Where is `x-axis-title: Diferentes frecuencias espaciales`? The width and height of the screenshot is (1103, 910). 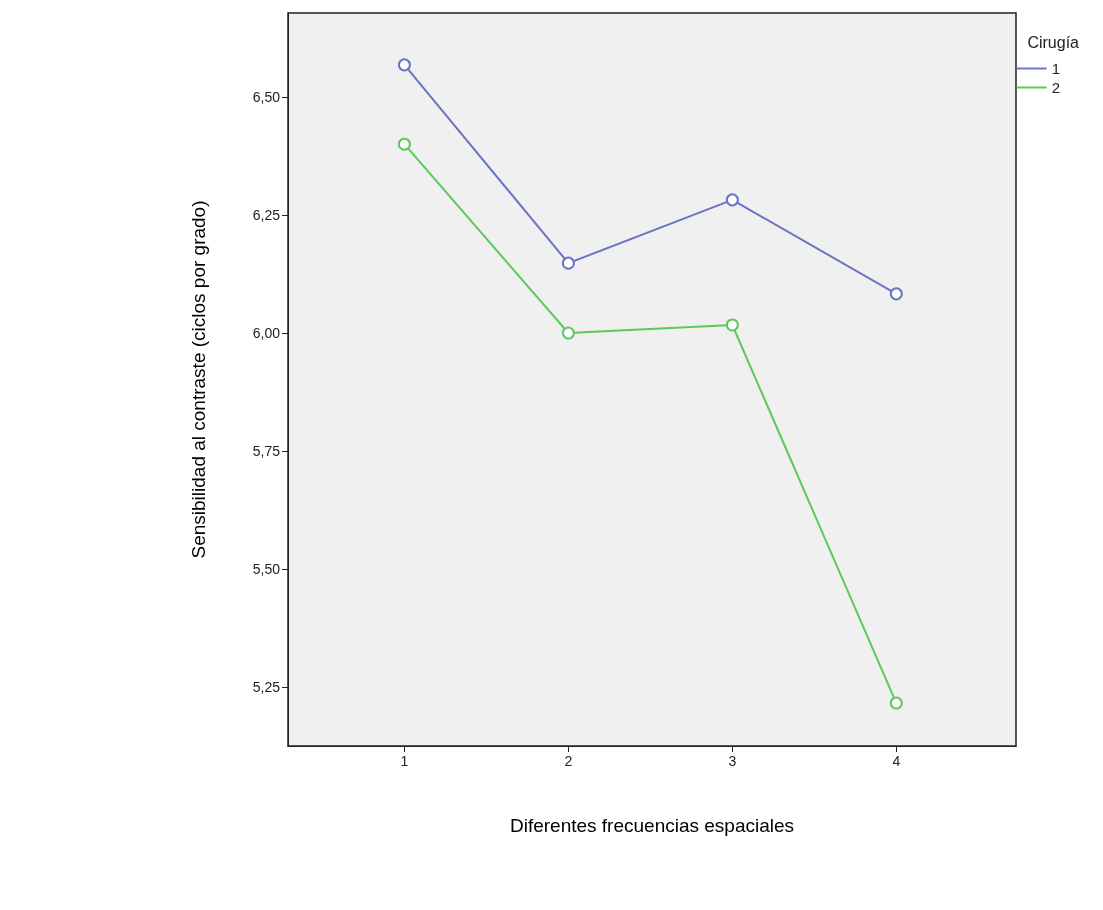 x-axis-title: Diferentes frecuencias espaciales is located at coordinates (652, 825).